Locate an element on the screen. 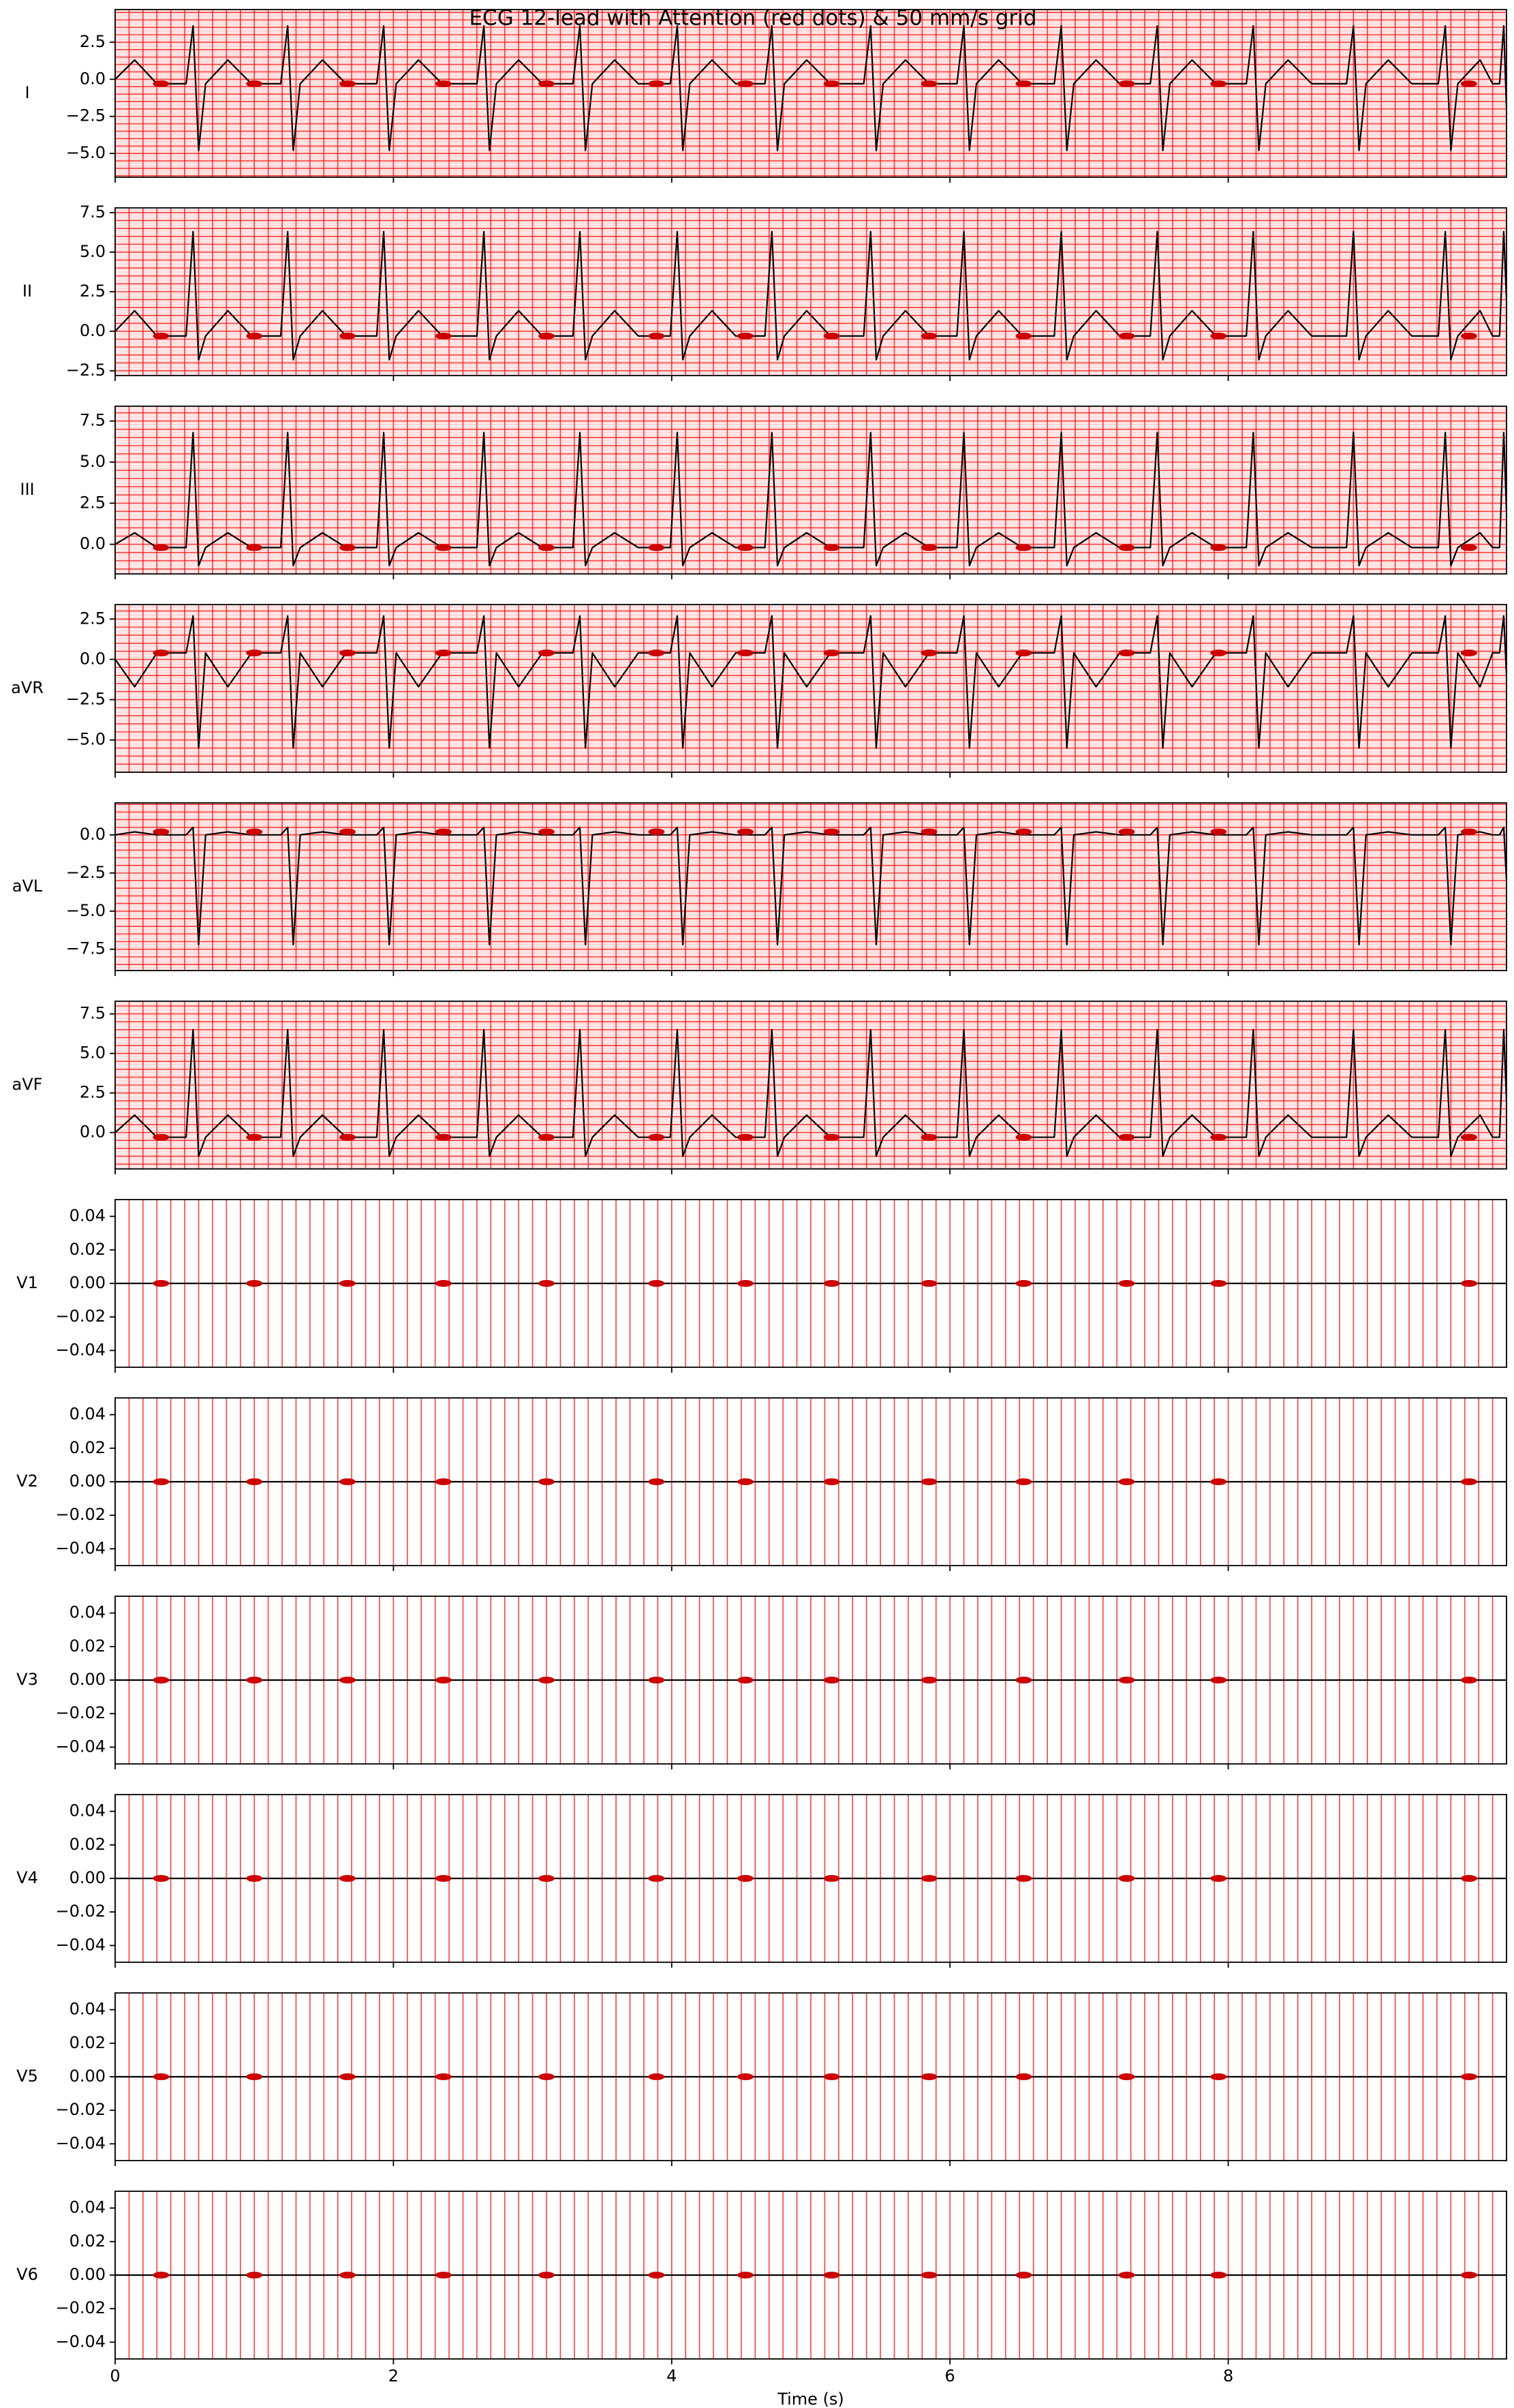 This screenshot has width=1514, height=2408. panel: −2.5 0.0 2.5 5.0 7.5 II is located at coordinates (765, 291).